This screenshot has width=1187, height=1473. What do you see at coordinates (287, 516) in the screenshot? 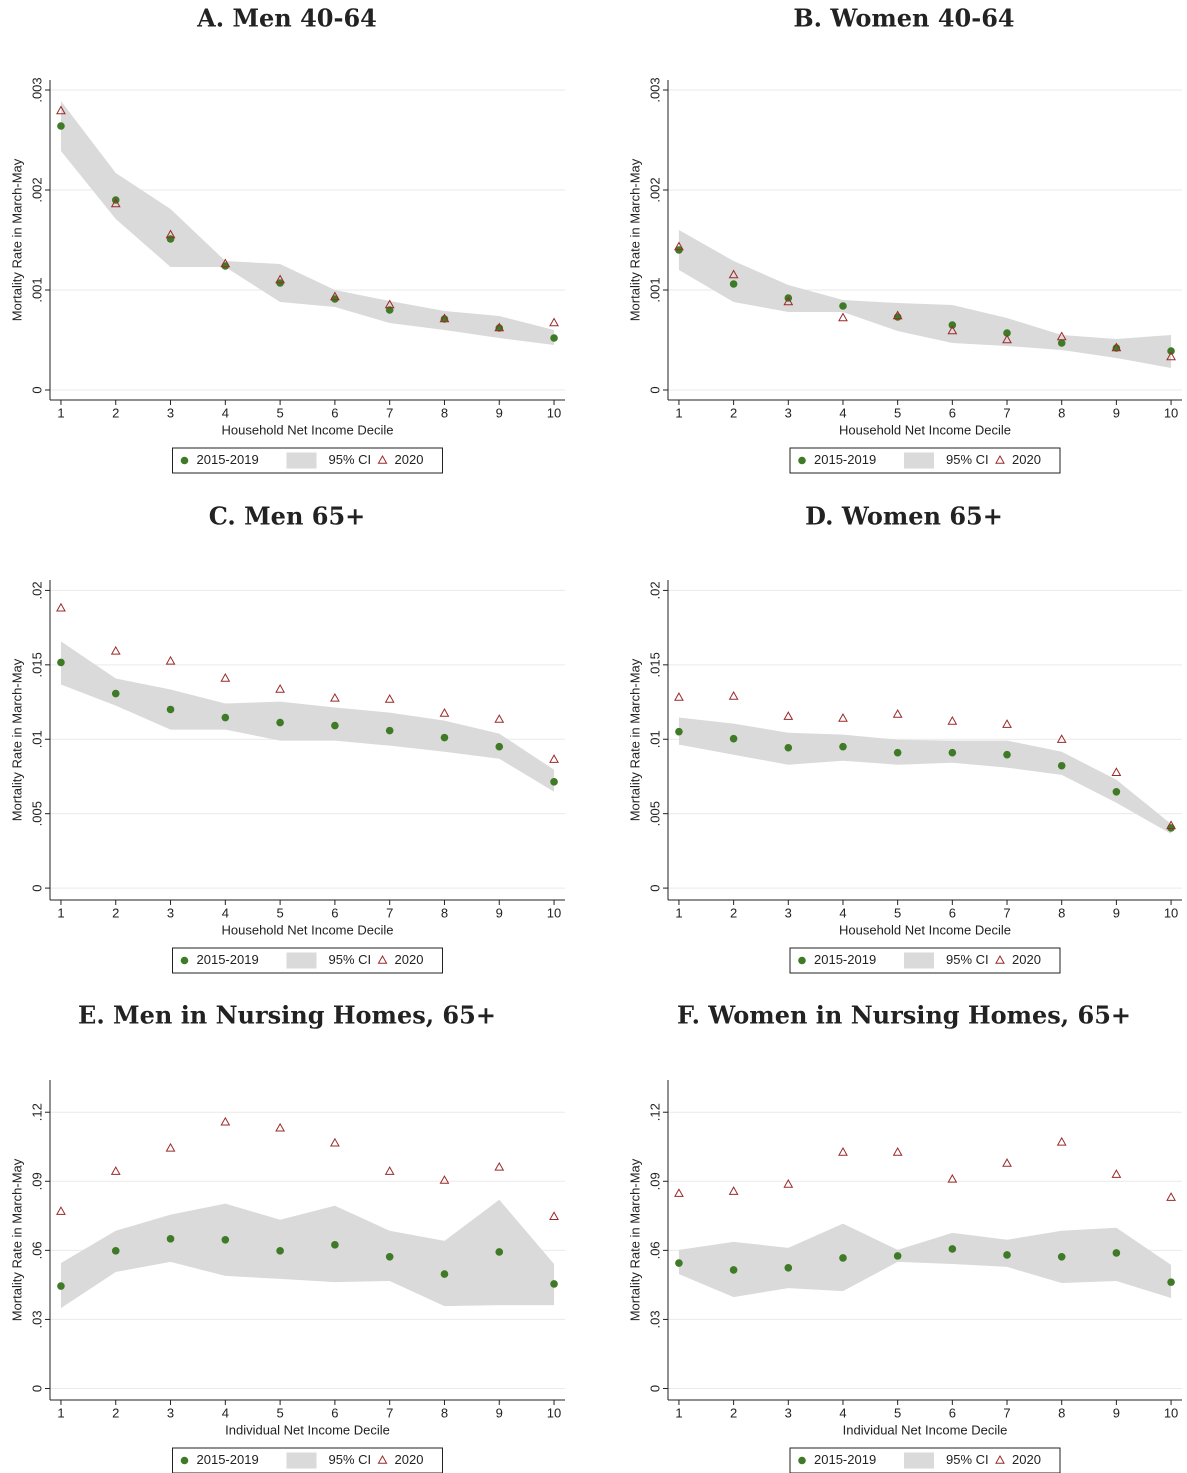
I see `panel-title: C. Men 65+` at bounding box center [287, 516].